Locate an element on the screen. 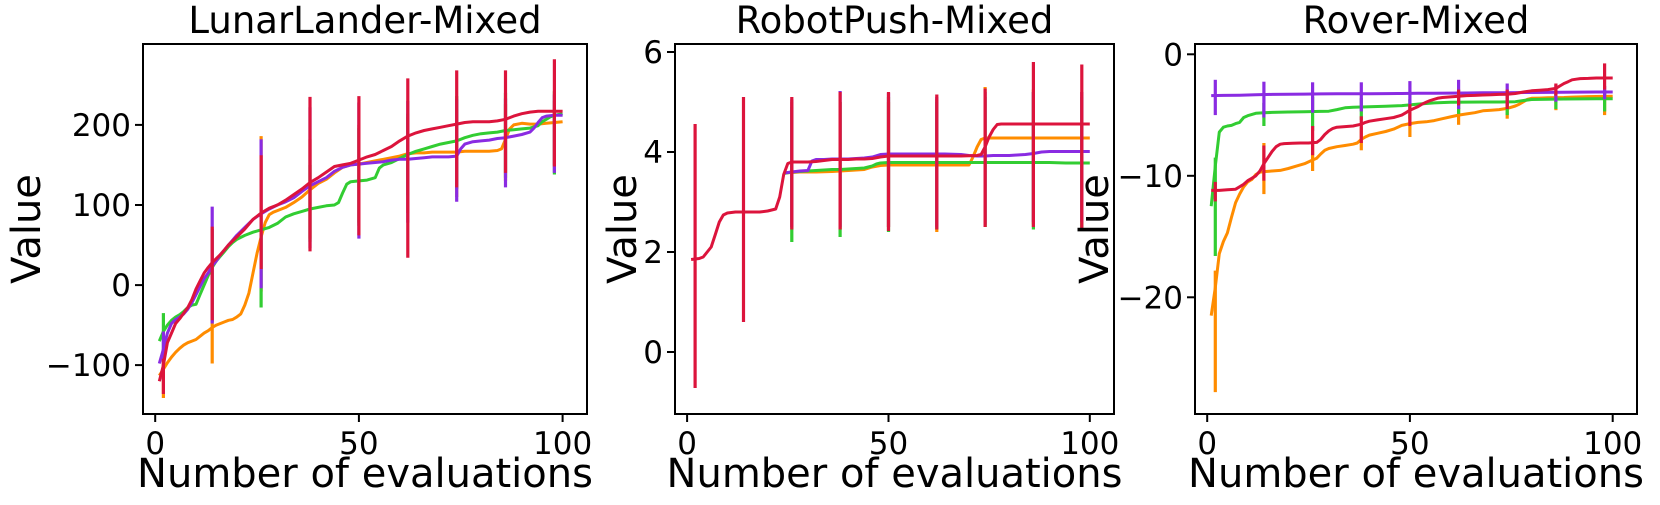 The height and width of the screenshot is (505, 1660). y-tick-label: 4 is located at coordinates (653, 153).